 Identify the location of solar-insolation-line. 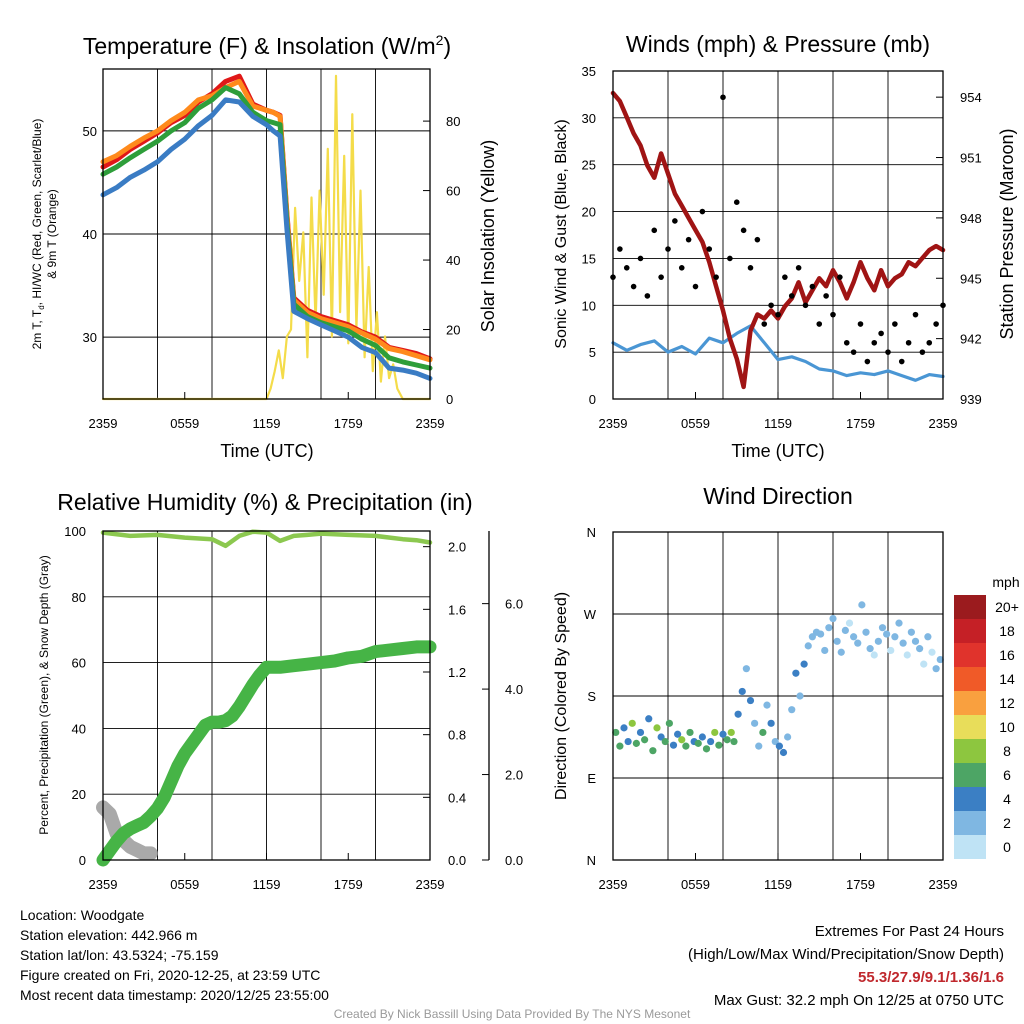
(266, 237).